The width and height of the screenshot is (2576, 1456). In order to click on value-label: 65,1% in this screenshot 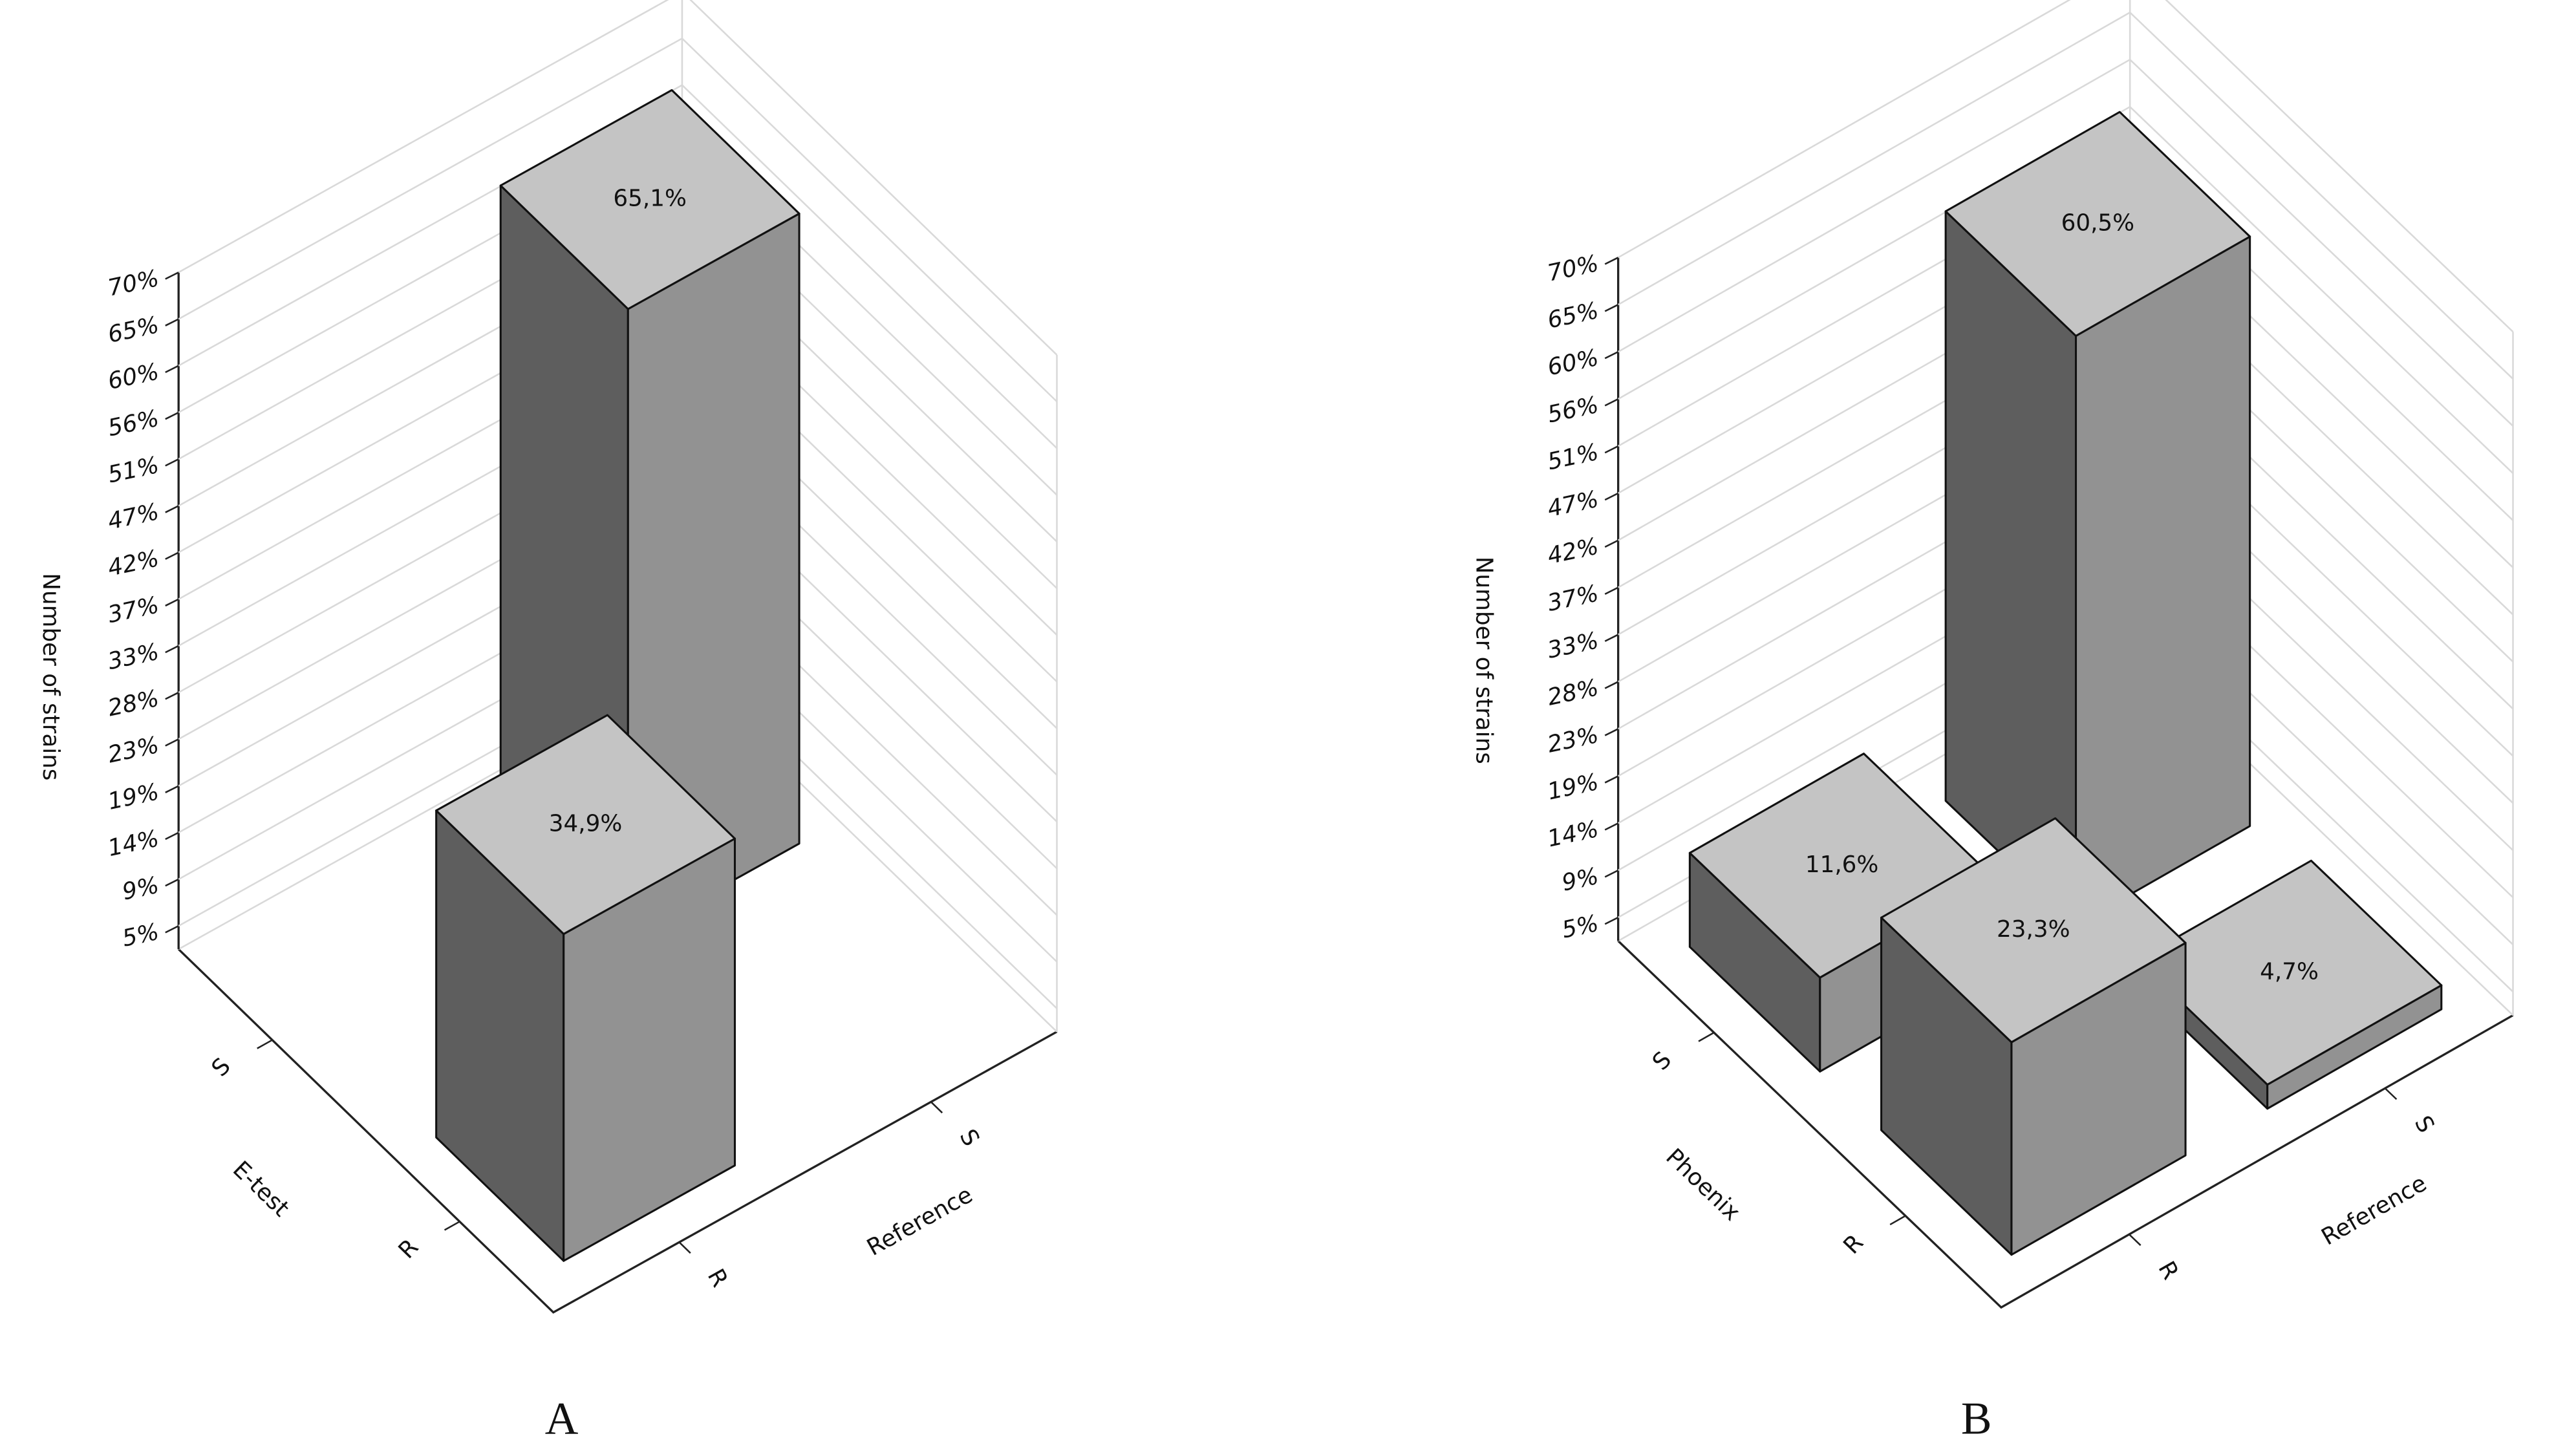, I will do `click(650, 199)`.